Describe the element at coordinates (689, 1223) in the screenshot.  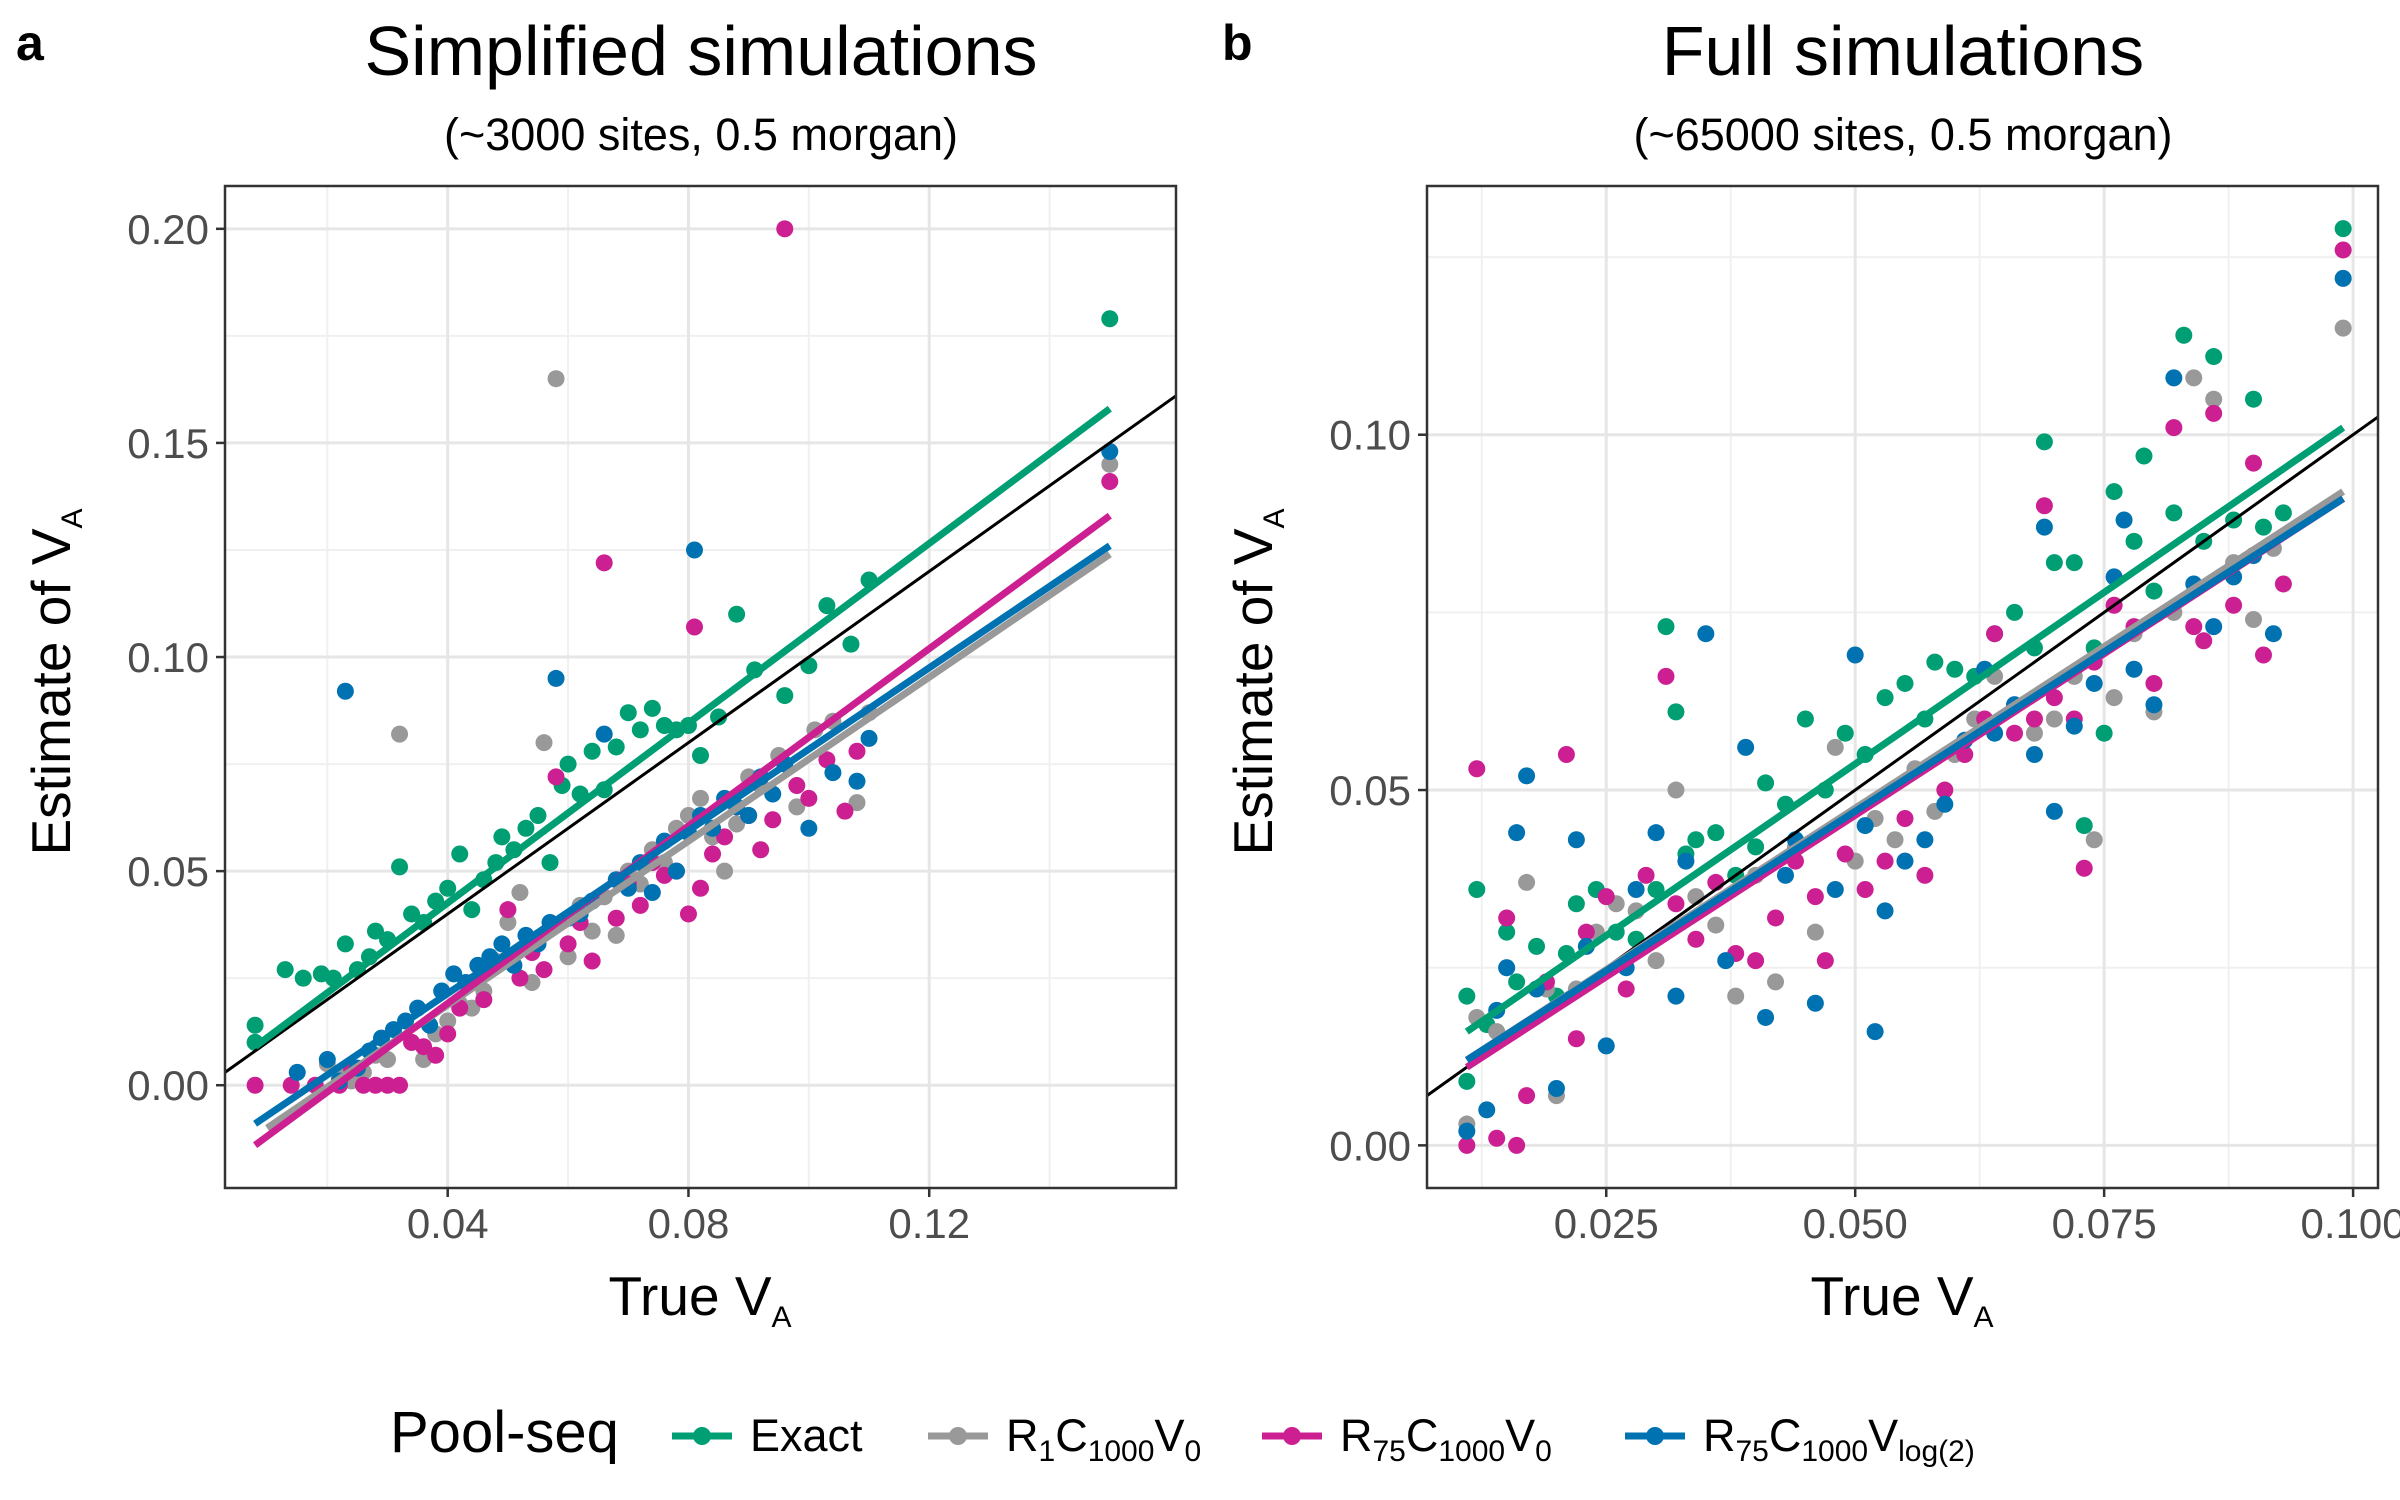
I see `x-tick-label: 0.08` at that location.